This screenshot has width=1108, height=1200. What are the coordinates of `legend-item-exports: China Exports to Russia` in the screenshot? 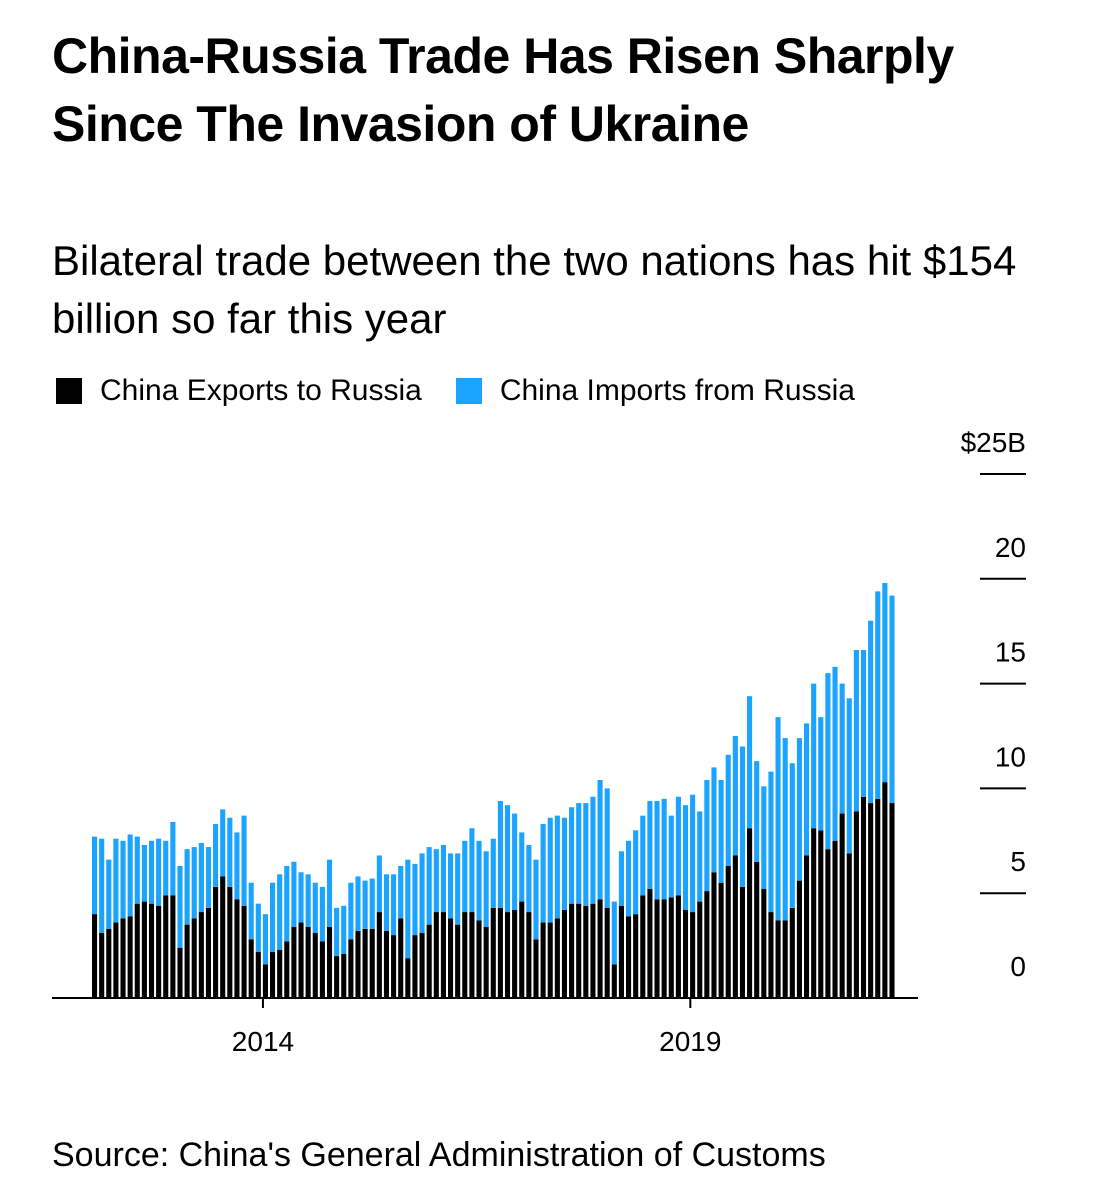 It's located at (239, 391).